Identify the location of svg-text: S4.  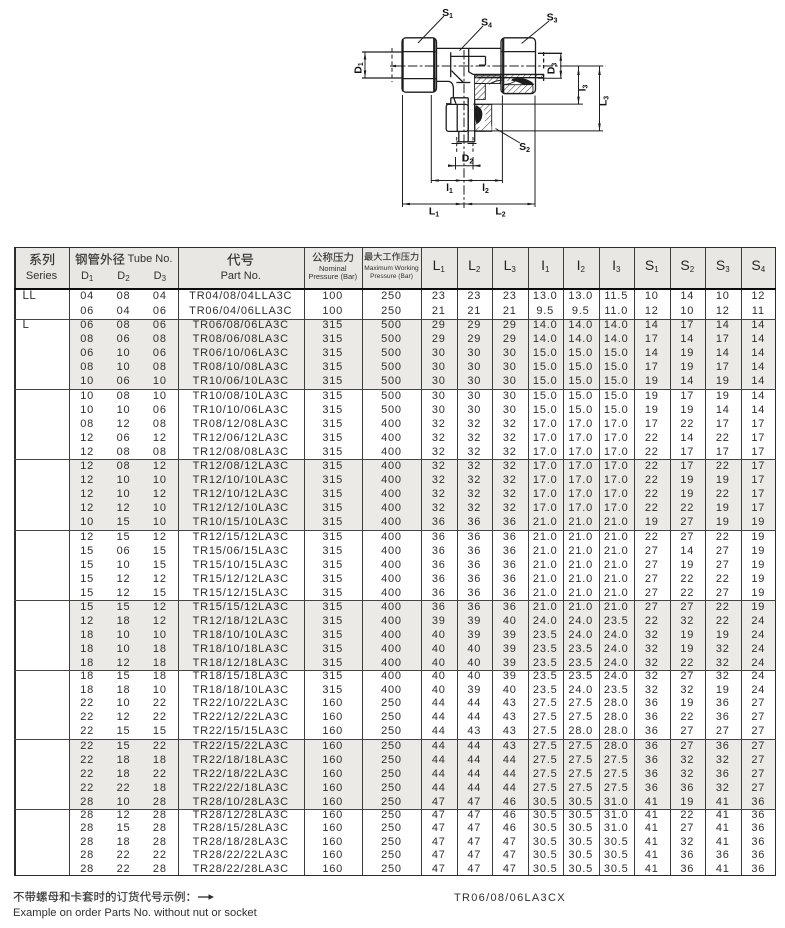
(486, 23).